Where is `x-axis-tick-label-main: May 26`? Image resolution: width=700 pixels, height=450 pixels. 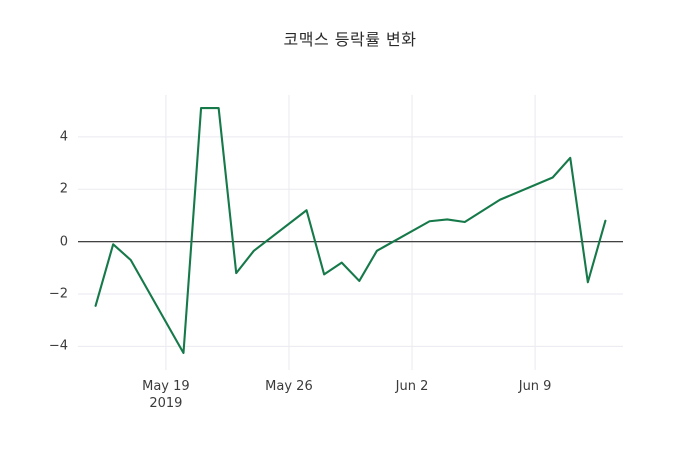
x-axis-tick-label-main: May 26 is located at coordinates (289, 386).